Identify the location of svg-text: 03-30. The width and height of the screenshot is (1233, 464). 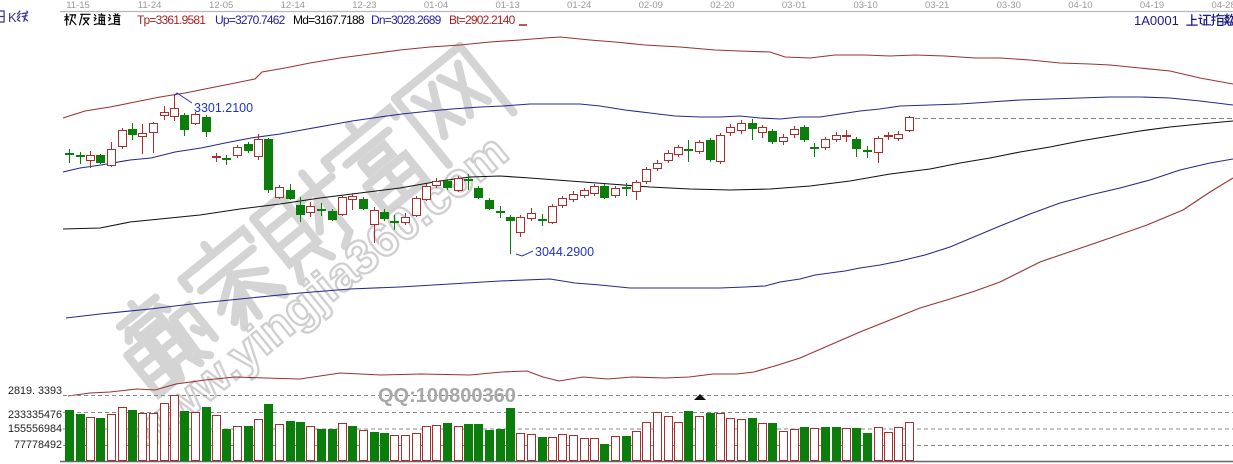
(1009, 5).